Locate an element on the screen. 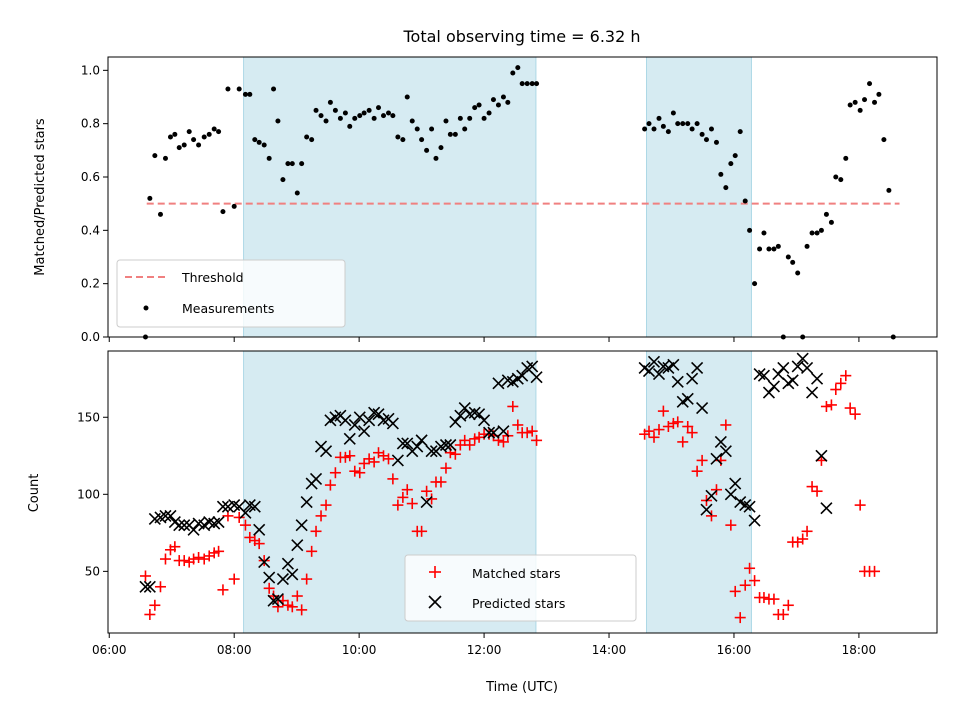 The width and height of the screenshot is (960, 720). bottom-y-tick-label: 150 is located at coordinates (88, 417).